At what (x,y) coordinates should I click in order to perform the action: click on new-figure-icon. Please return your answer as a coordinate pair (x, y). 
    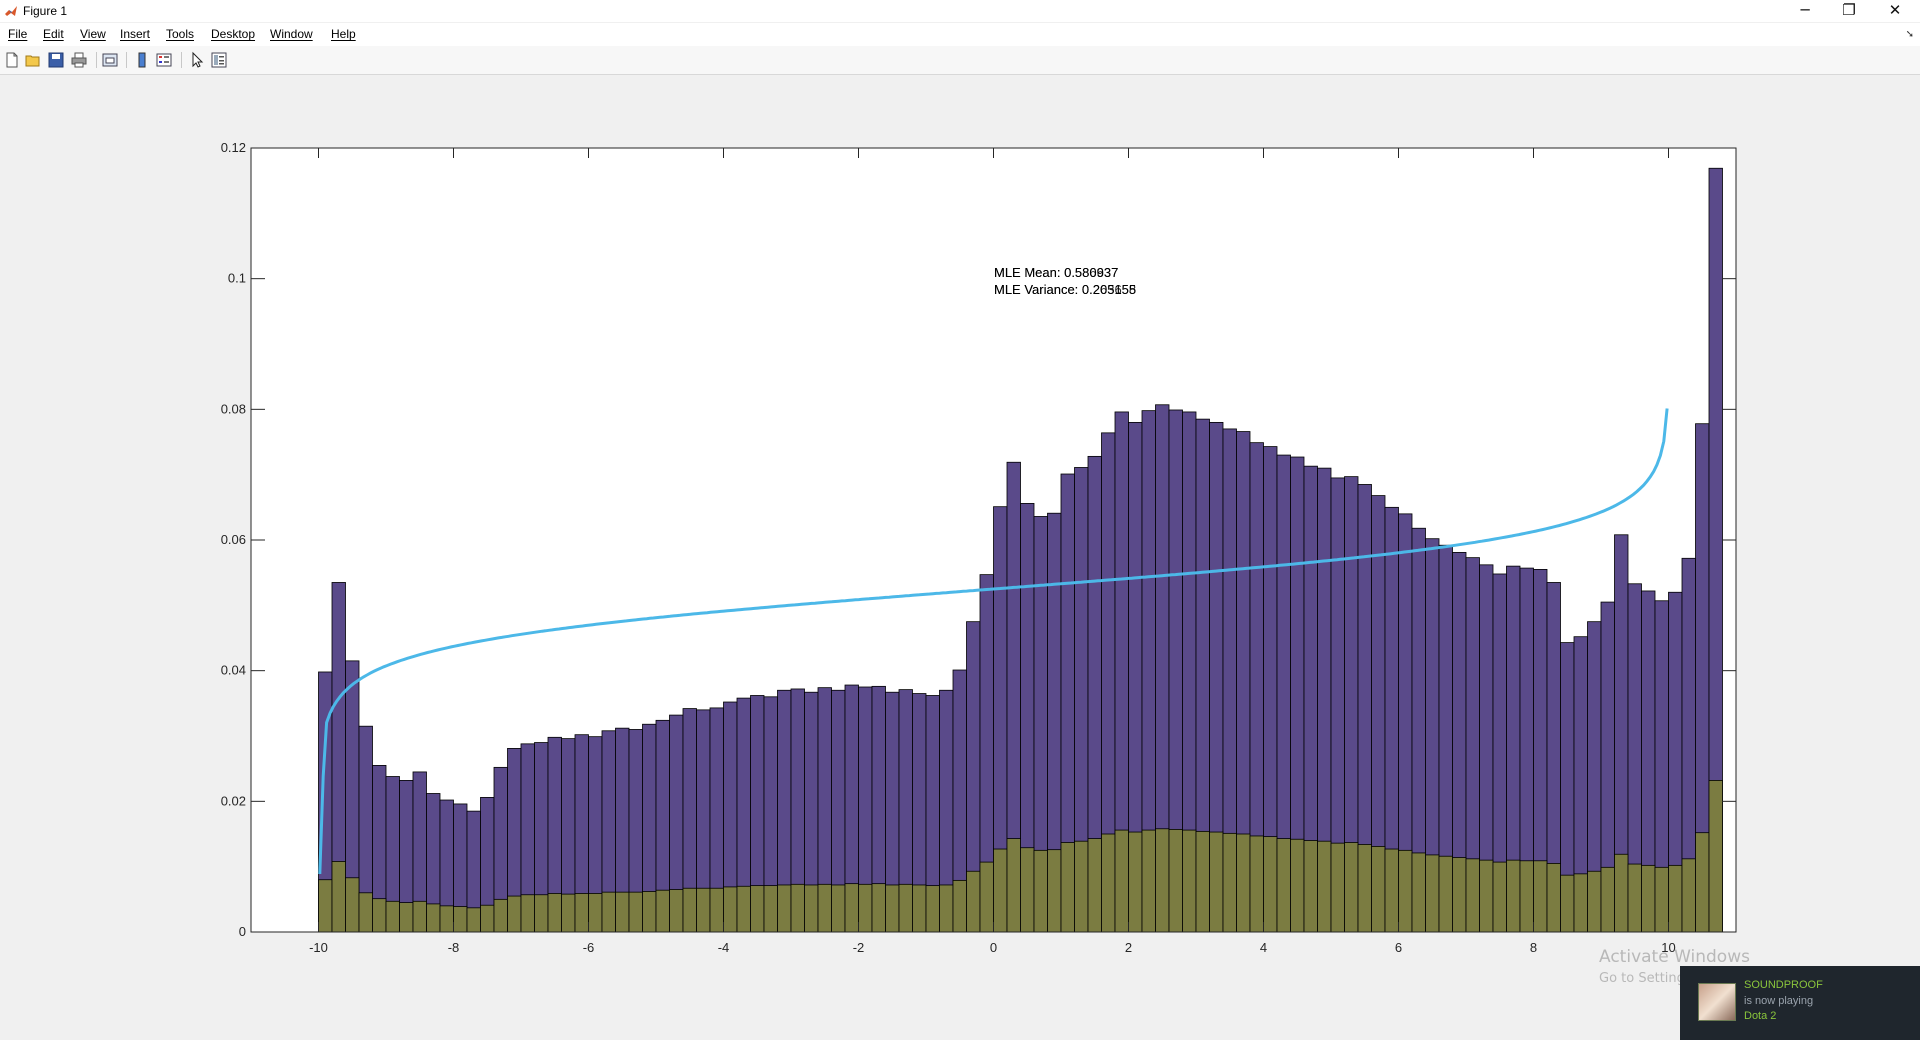
    Looking at the image, I should click on (12, 60).